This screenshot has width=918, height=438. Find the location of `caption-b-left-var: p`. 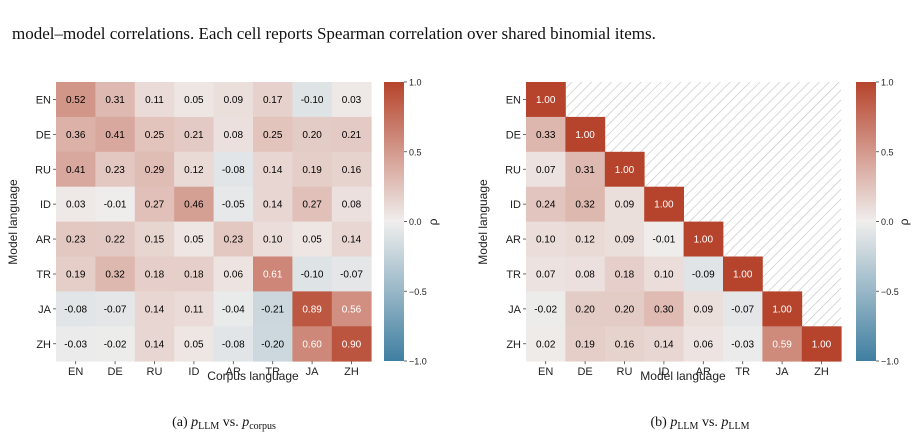

caption-b-left-var: p is located at coordinates (673, 422).